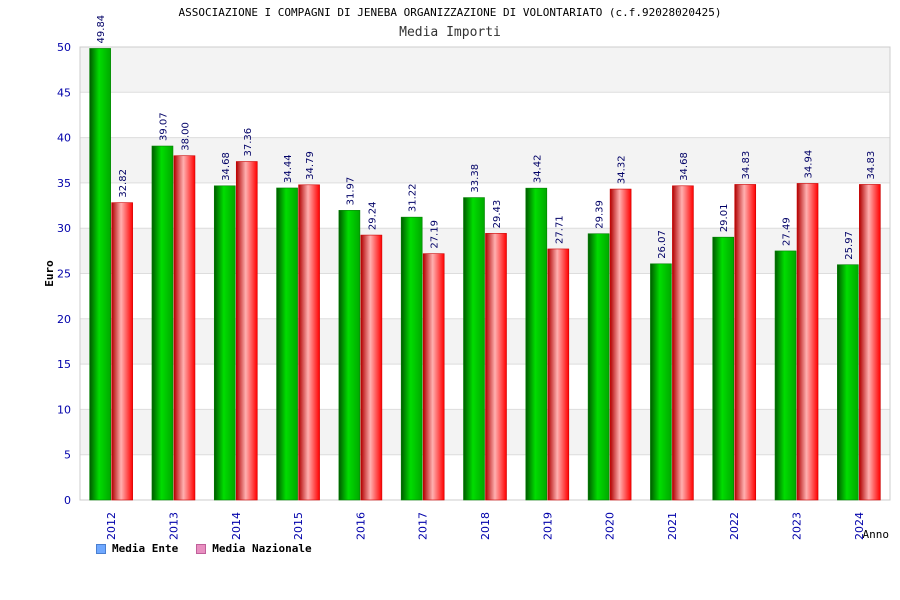 Image resolution: width=900 pixels, height=600 pixels. I want to click on legend-swatch-media-nazionale, so click(201, 548).